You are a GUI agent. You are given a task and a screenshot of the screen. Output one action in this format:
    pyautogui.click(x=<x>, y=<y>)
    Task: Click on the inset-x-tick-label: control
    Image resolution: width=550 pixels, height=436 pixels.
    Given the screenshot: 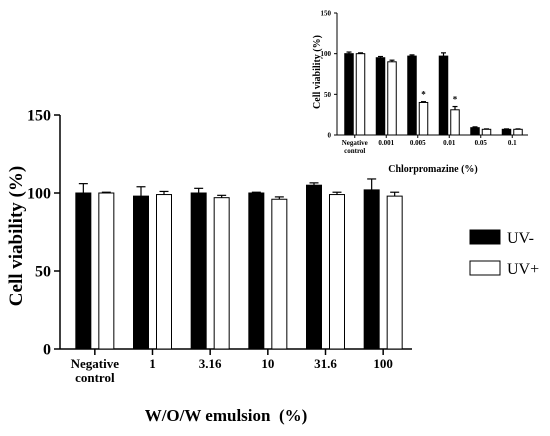 What is the action you would take?
    pyautogui.click(x=354, y=151)
    